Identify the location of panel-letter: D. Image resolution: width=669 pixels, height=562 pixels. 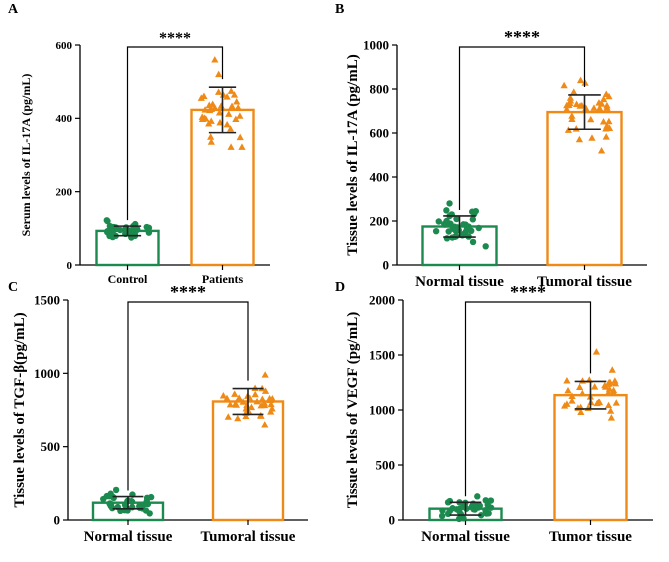
(340, 287).